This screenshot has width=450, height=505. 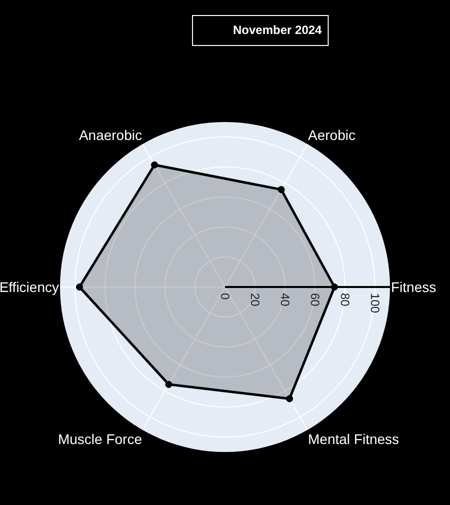 What do you see at coordinates (332, 135) in the screenshot?
I see `spoke-label: Aerobic` at bounding box center [332, 135].